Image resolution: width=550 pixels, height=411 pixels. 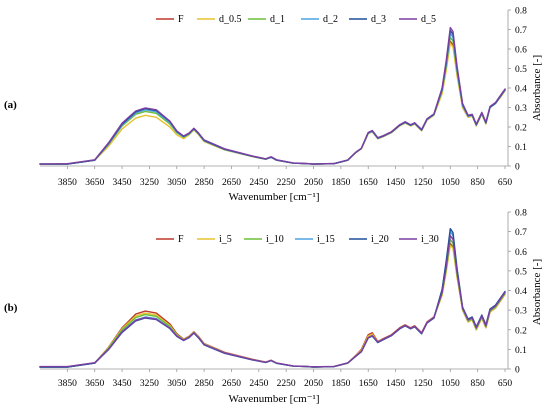 I want to click on legend-label: d_2, so click(x=330, y=19).